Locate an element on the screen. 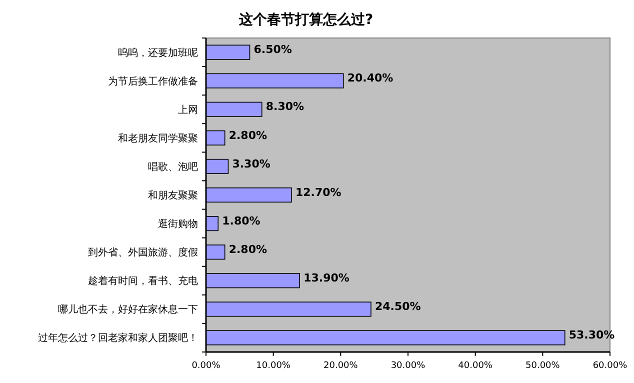 This screenshot has height=383, width=634. y-tick-label: 和朋友聚聚 is located at coordinates (173, 196).